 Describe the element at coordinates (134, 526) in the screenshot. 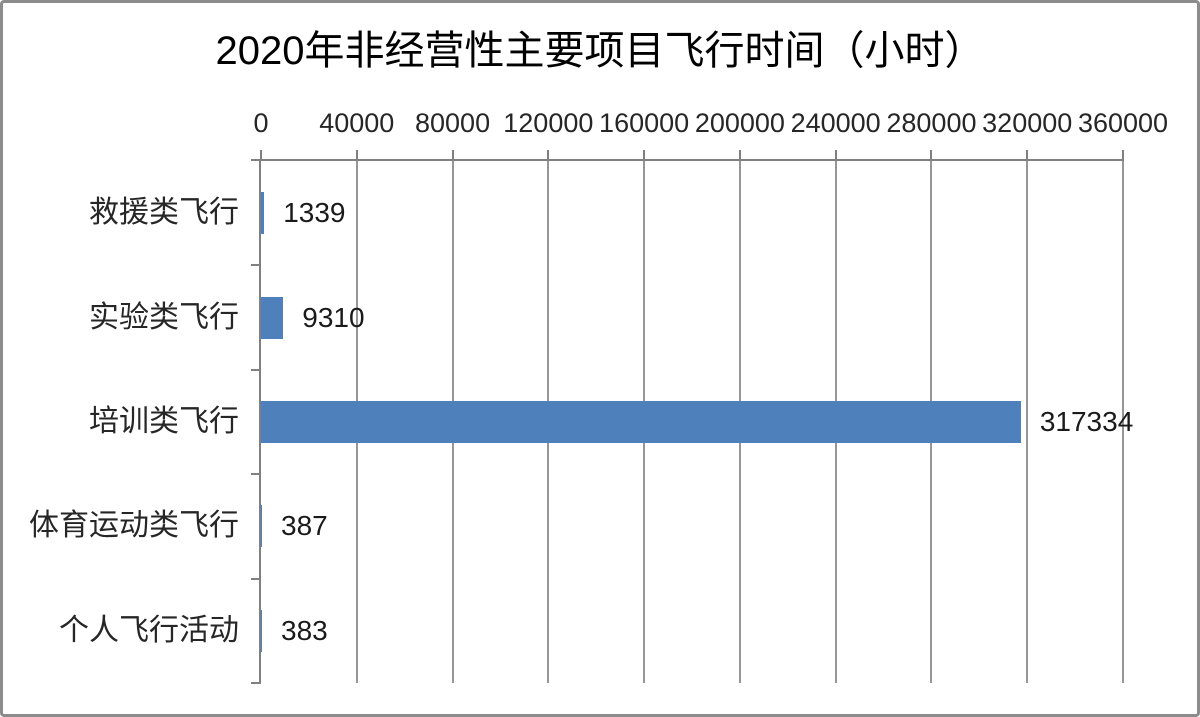

I see `category-label: 体育运动类飞行` at that location.